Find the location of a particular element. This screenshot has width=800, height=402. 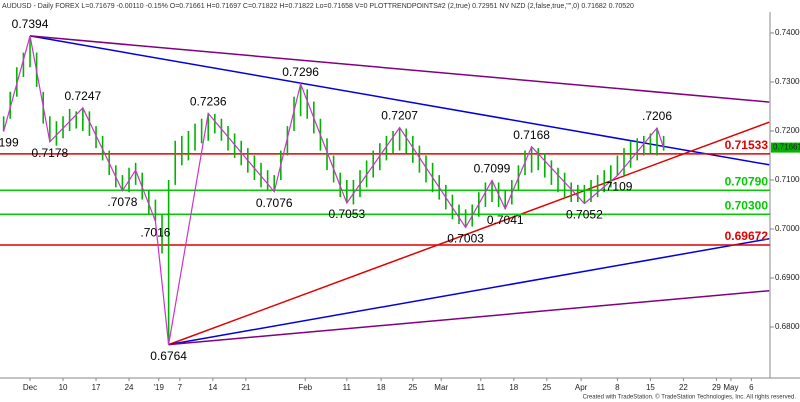

trendline is located at coordinates (469, 317).